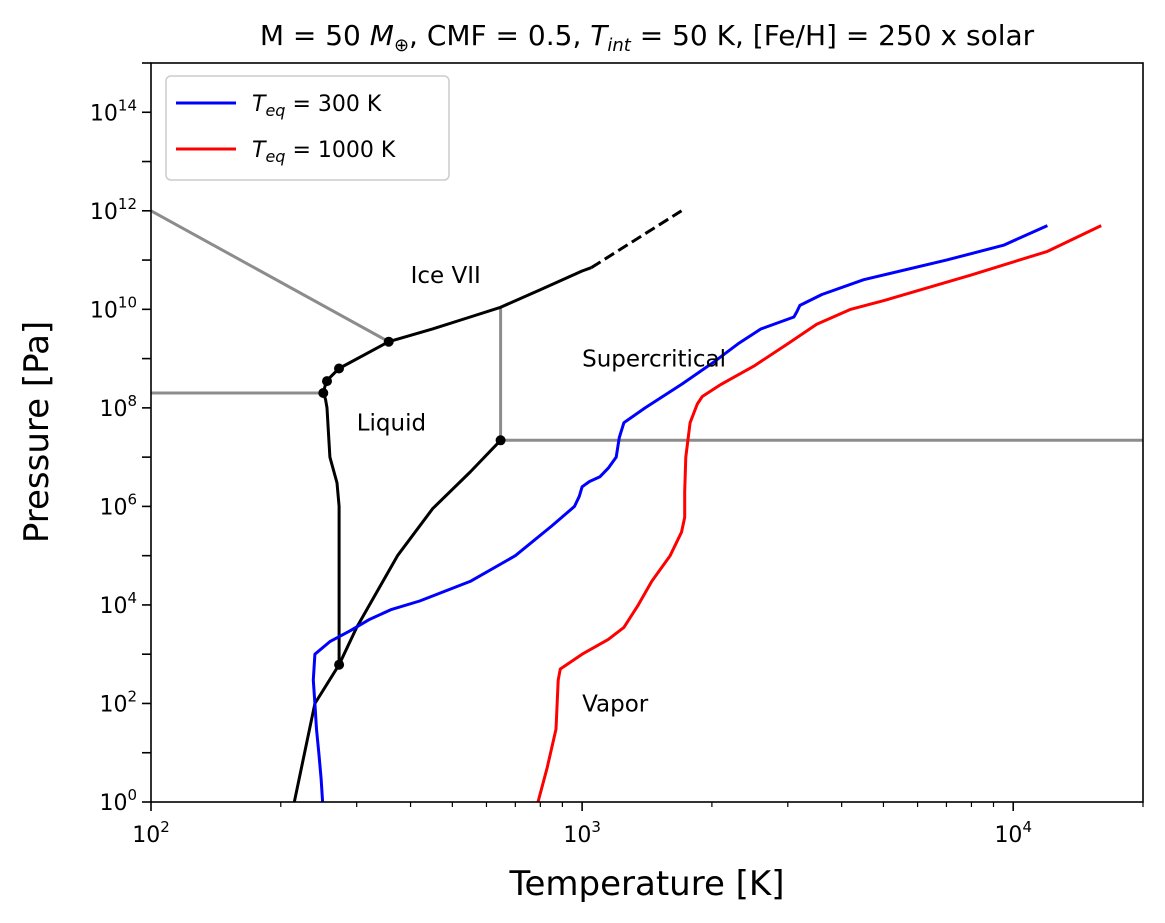 This screenshot has height=923, width=1165. I want to click on y-tick-label-5: 10¹⁰, so click(113, 308).